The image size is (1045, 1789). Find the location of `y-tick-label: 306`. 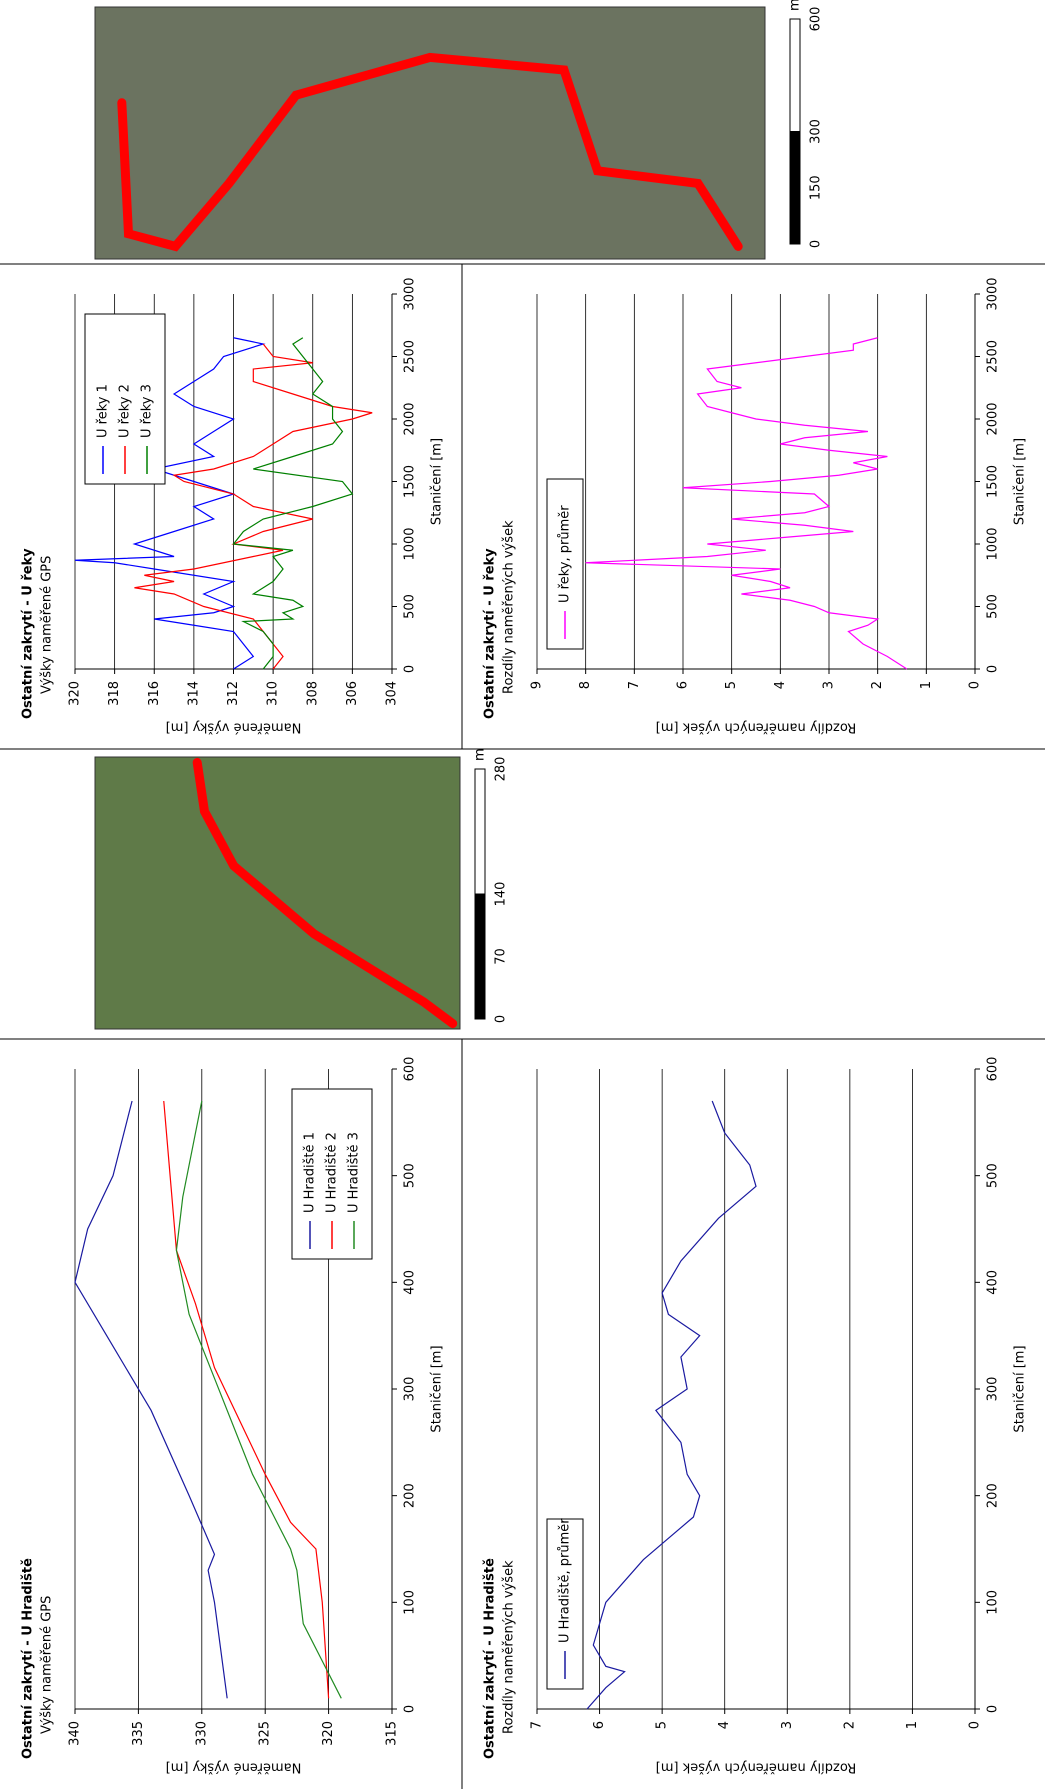

y-tick-label: 306 is located at coordinates (352, 693).